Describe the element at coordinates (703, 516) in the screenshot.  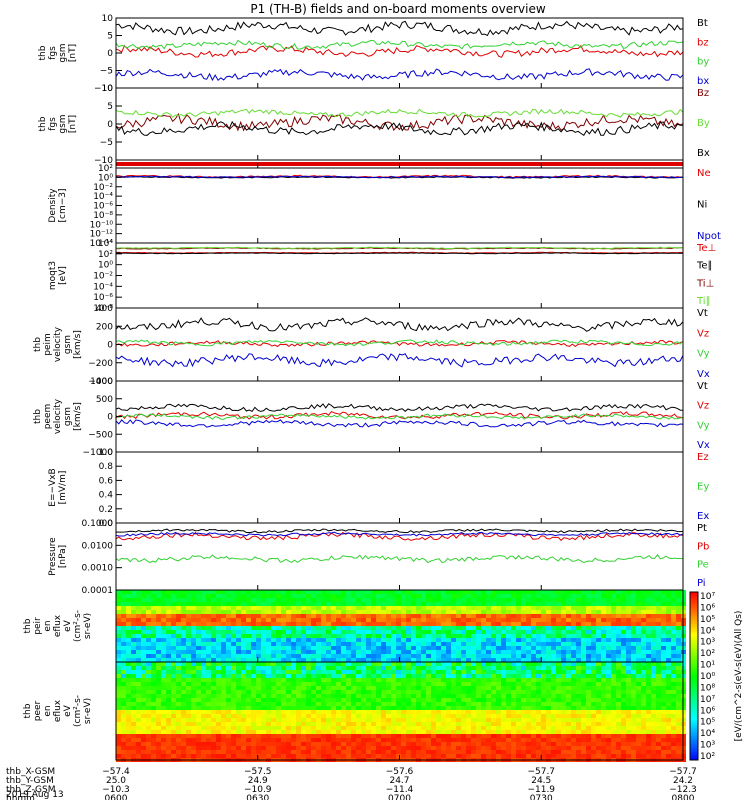
I see `legend-ex: Ex` at that location.